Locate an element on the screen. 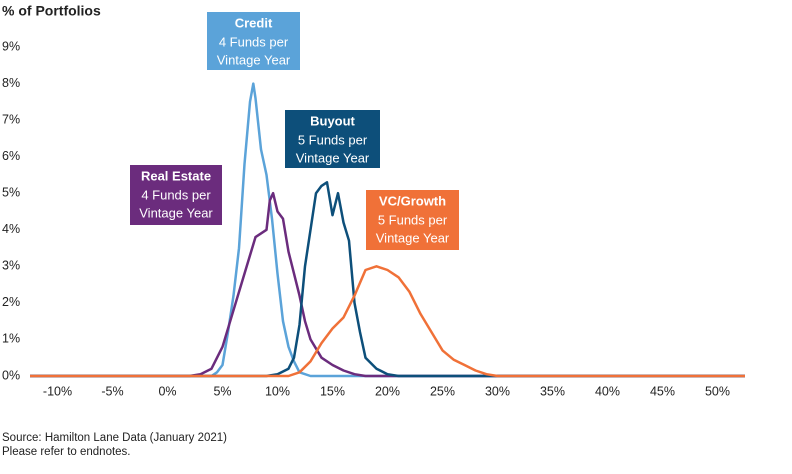 This screenshot has height=474, width=792. y-tick-label: 7% is located at coordinates (11, 119).